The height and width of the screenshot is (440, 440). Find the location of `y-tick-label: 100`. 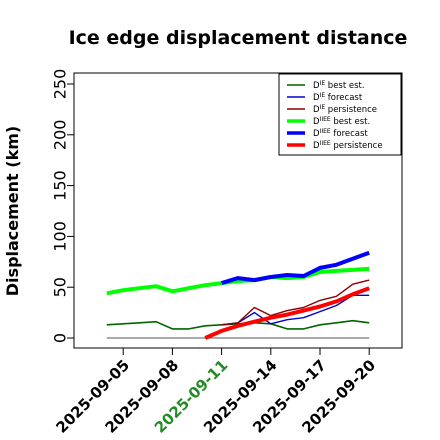

y-tick-label: 100 is located at coordinates (60, 236).